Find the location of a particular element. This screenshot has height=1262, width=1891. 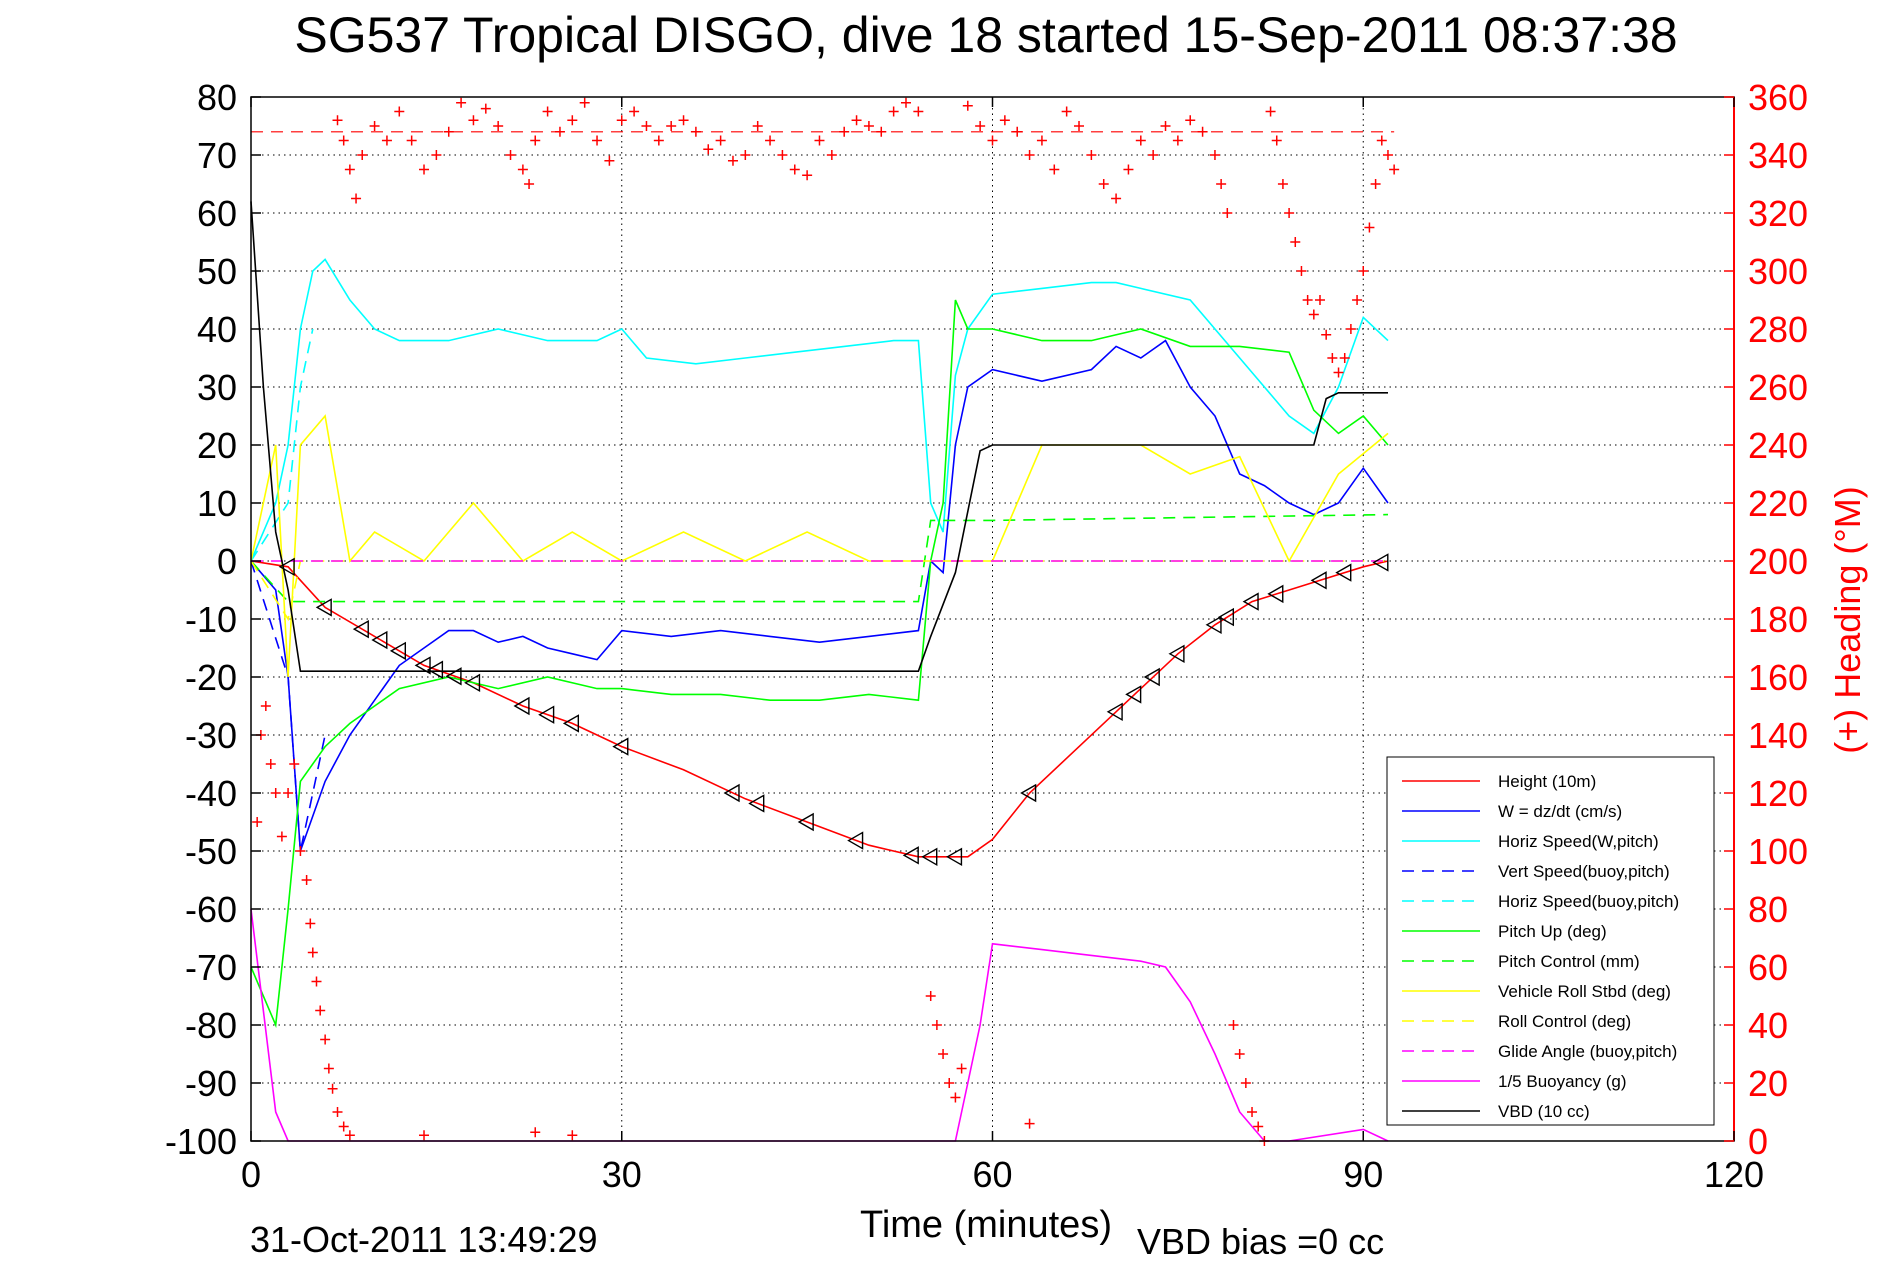

right-y-tick-label: 280 is located at coordinates (1778, 329).